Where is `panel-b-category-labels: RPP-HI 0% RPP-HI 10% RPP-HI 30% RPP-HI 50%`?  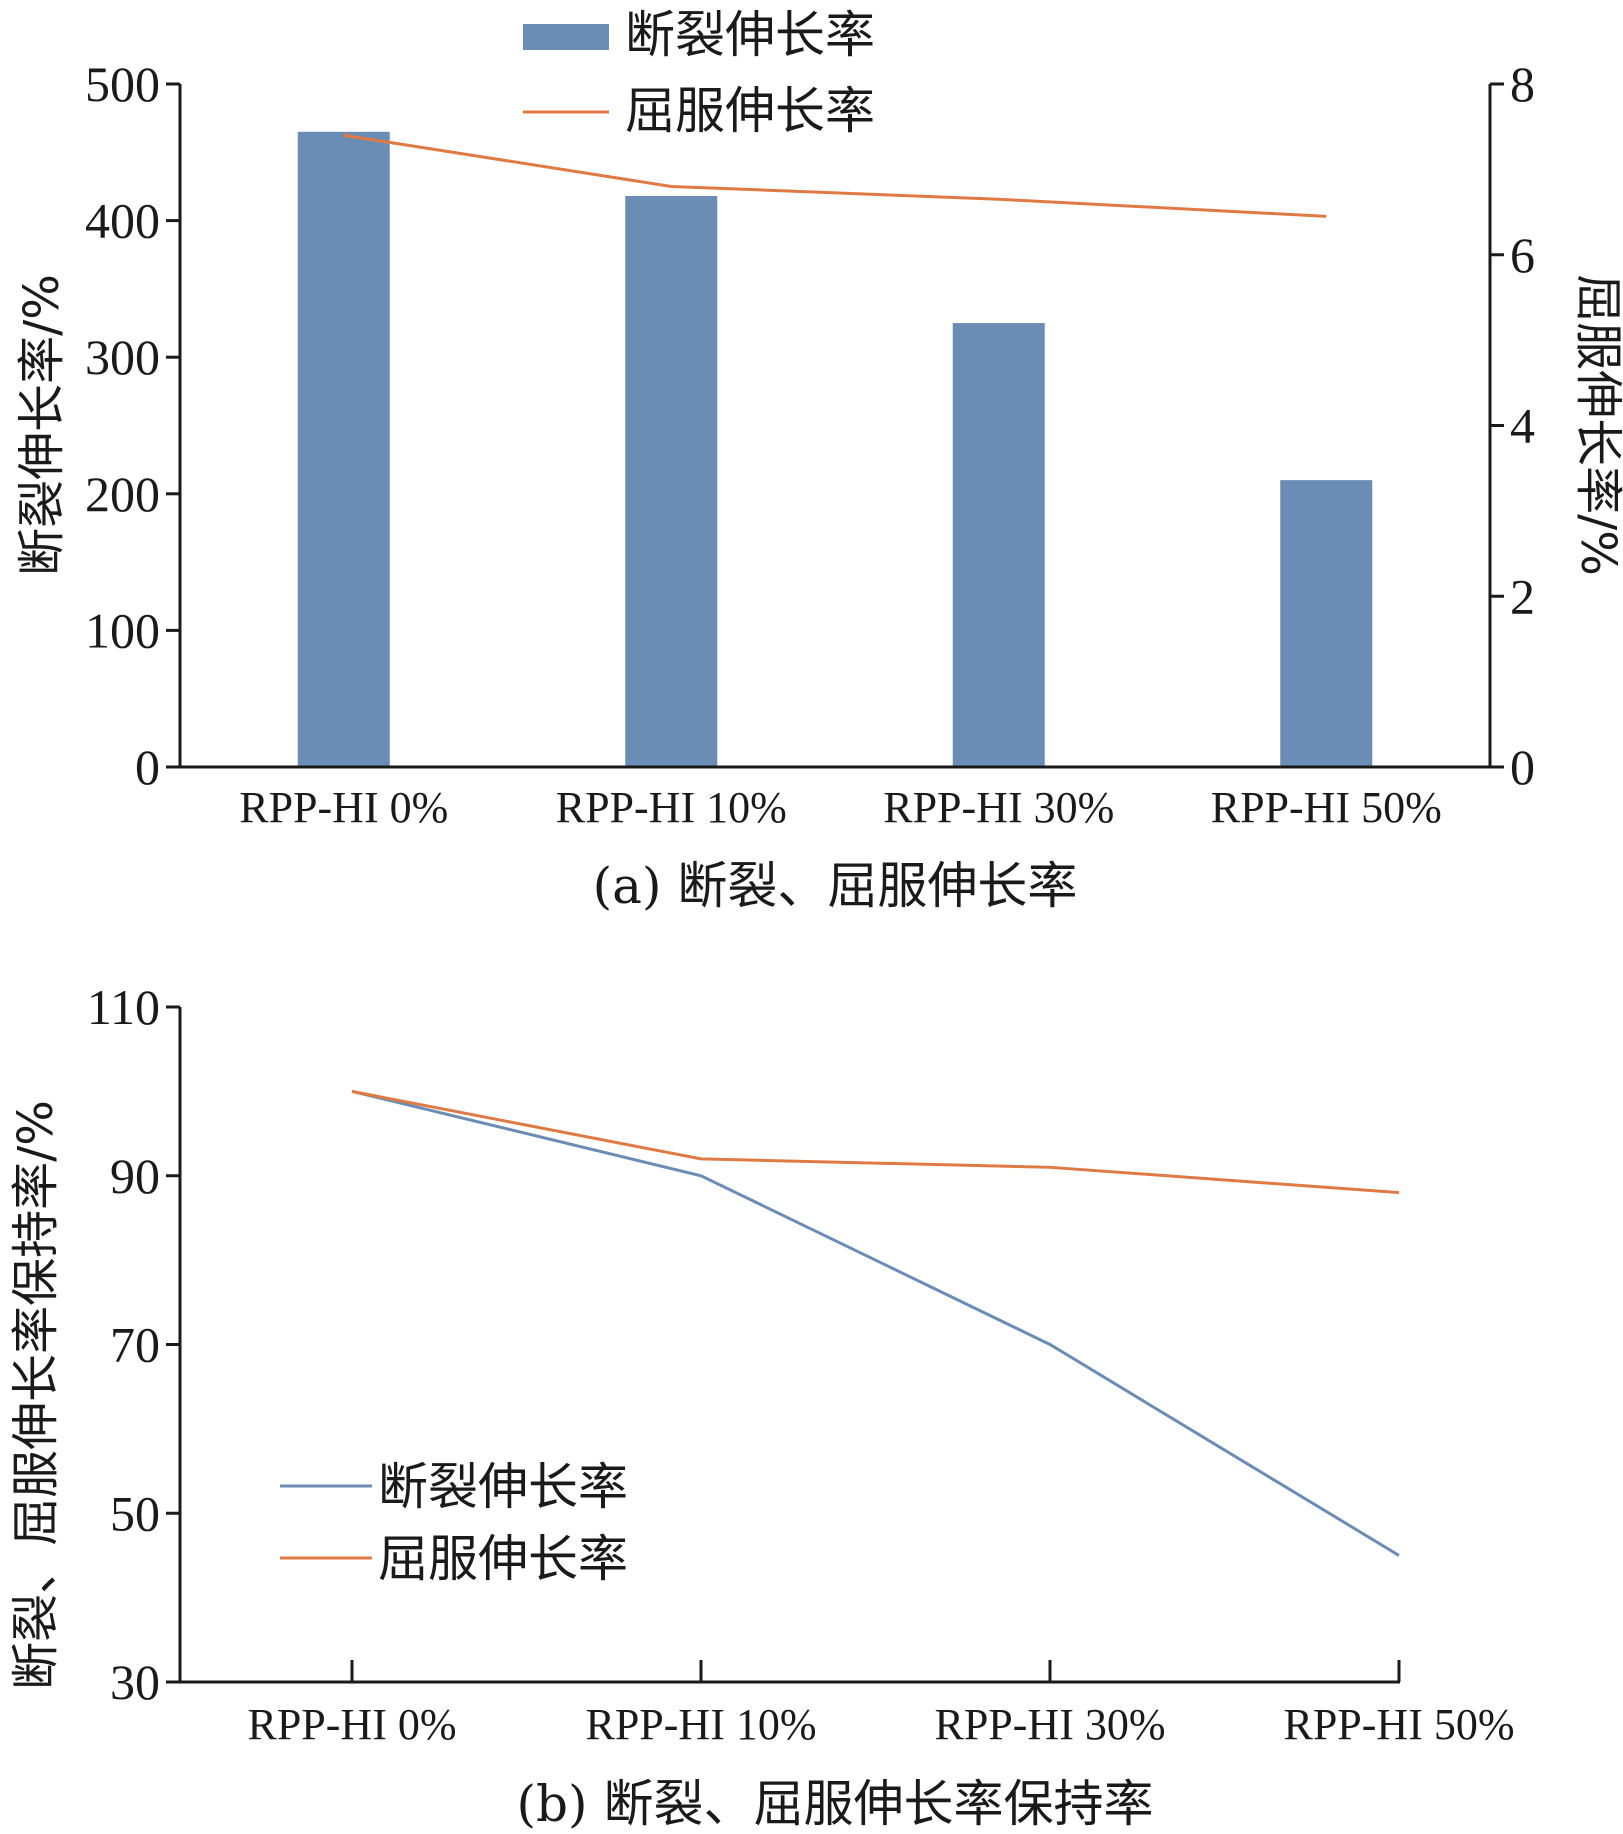 panel-b-category-labels: RPP-HI 0% RPP-HI 10% RPP-HI 30% RPP-HI 50% is located at coordinates (880, 1724).